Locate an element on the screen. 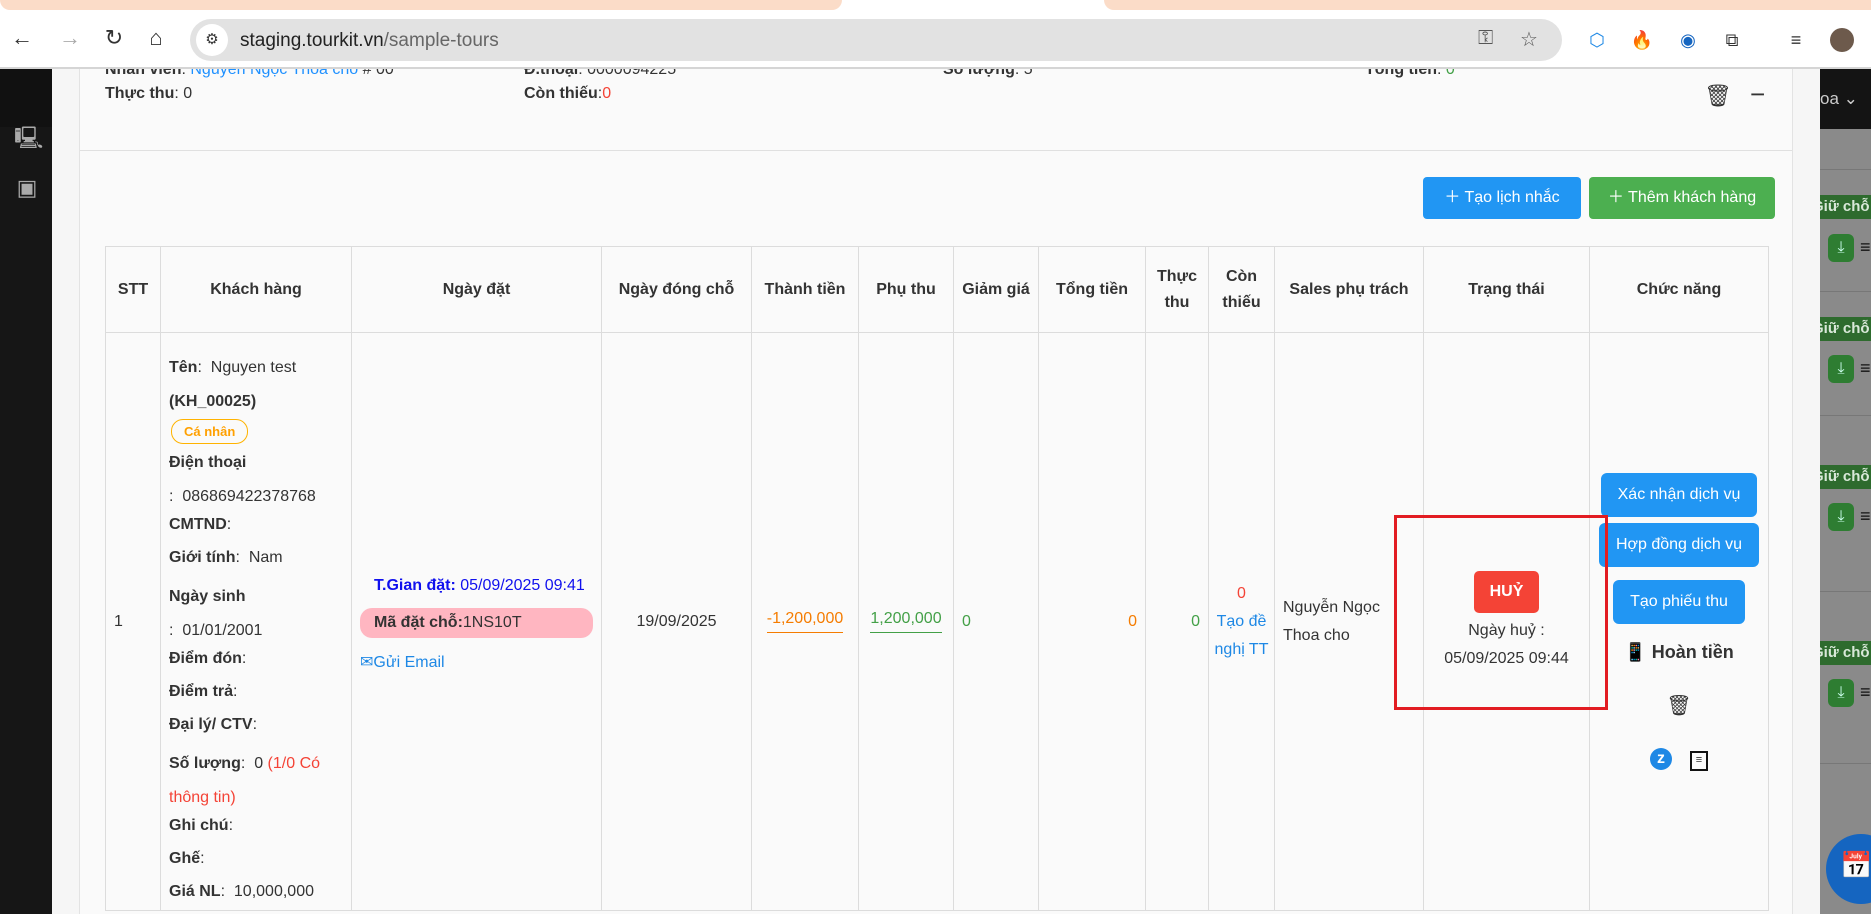 The image size is (1871, 914). booking-code: Mã đặt chỗ:1NS10T is located at coordinates (476, 622).